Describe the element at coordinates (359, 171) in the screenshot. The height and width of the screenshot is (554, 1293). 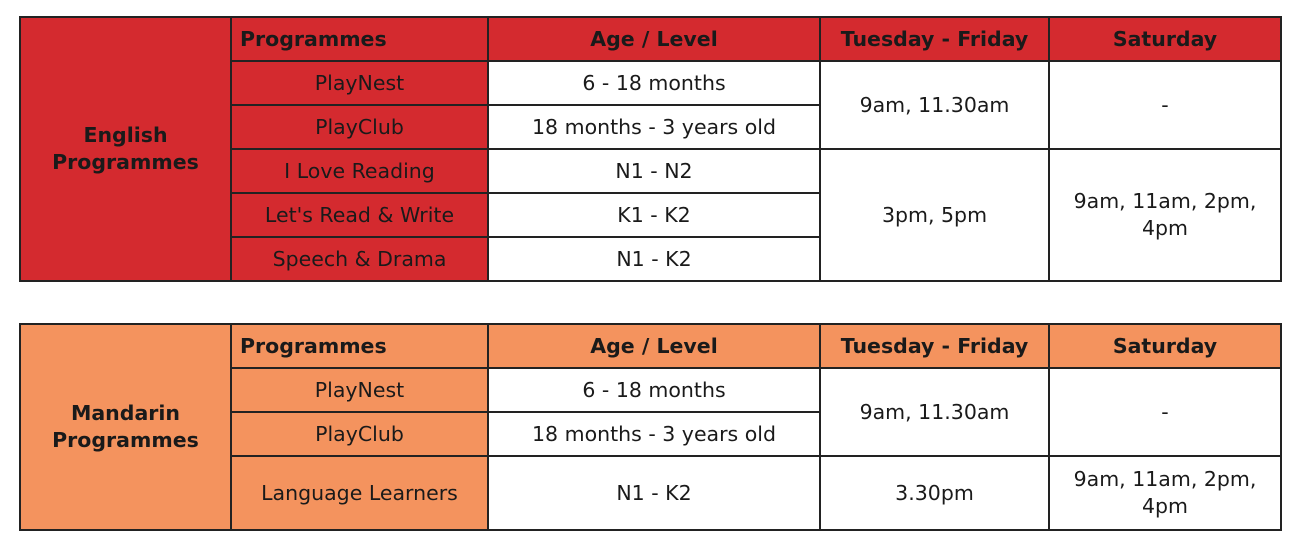
I see `programme-i-love-reading: I Love Reading` at that location.